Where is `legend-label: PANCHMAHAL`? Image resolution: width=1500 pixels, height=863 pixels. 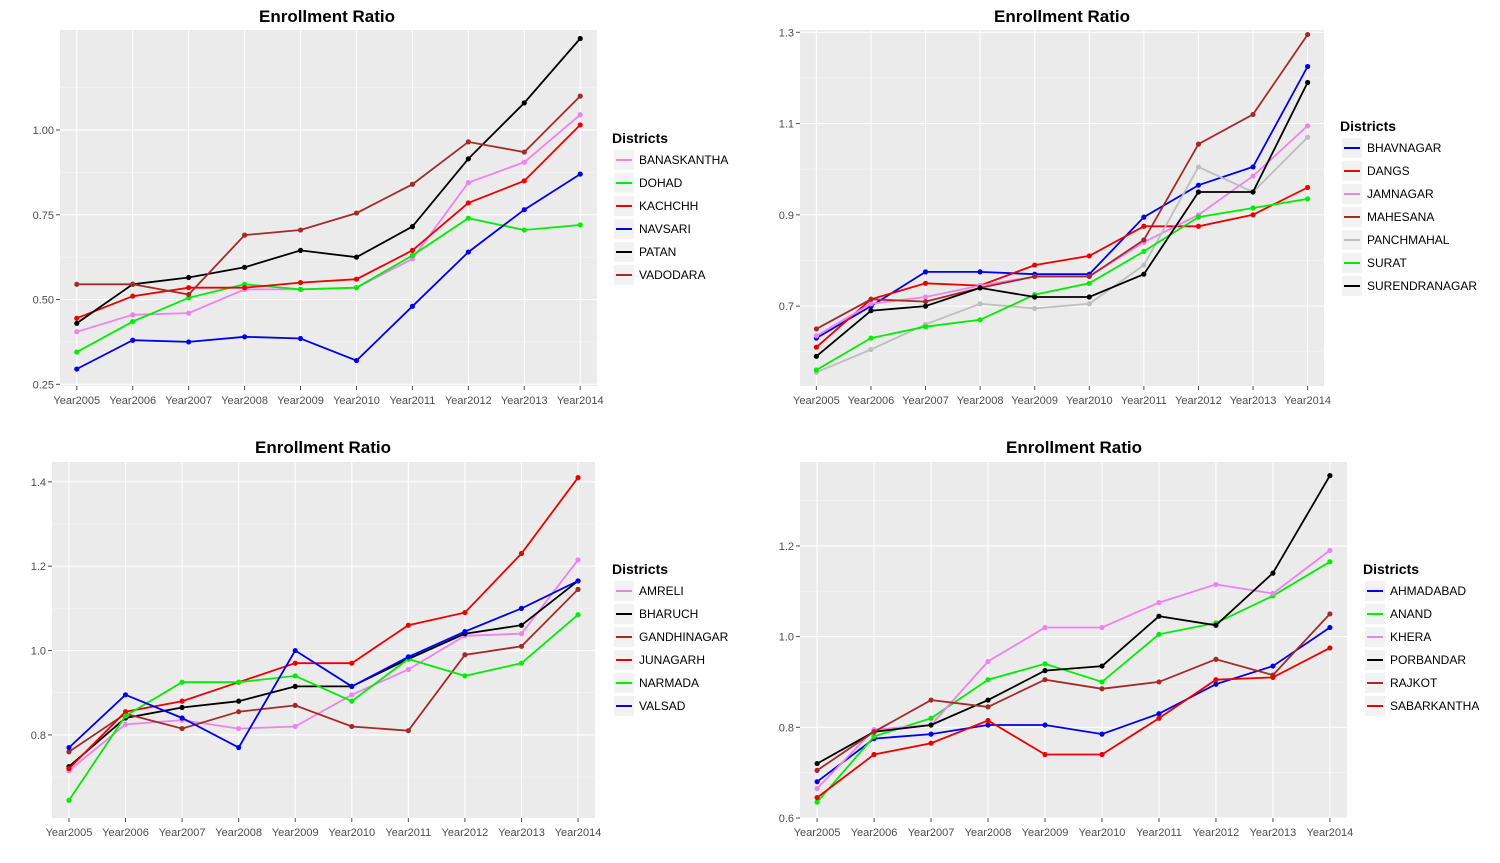 legend-label: PANCHMAHAL is located at coordinates (1408, 240).